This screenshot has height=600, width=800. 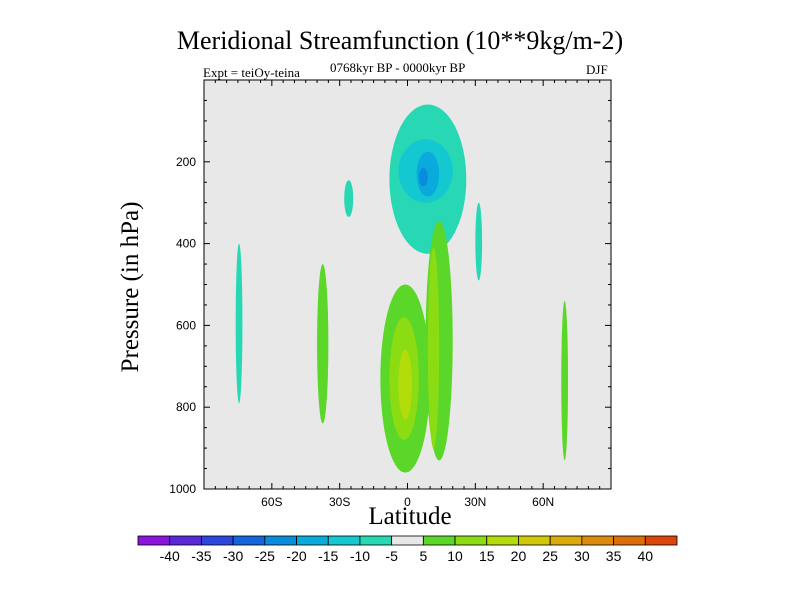 What do you see at coordinates (423, 556) in the screenshot?
I see `colorbar-label: 5` at bounding box center [423, 556].